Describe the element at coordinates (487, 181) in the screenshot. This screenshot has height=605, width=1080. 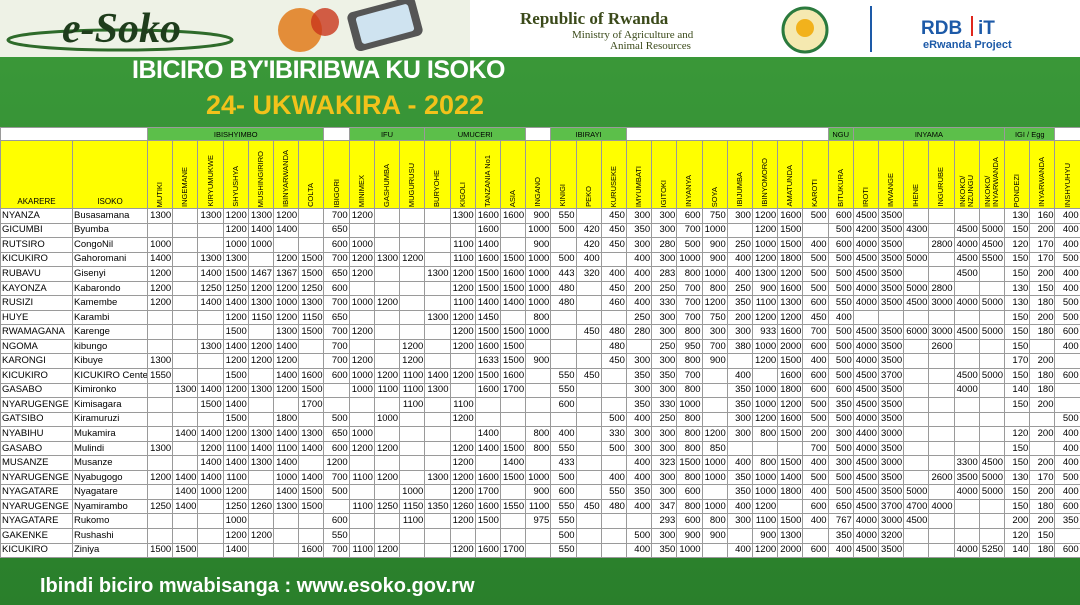
I see `column-header: TANZANIA No1` at that location.